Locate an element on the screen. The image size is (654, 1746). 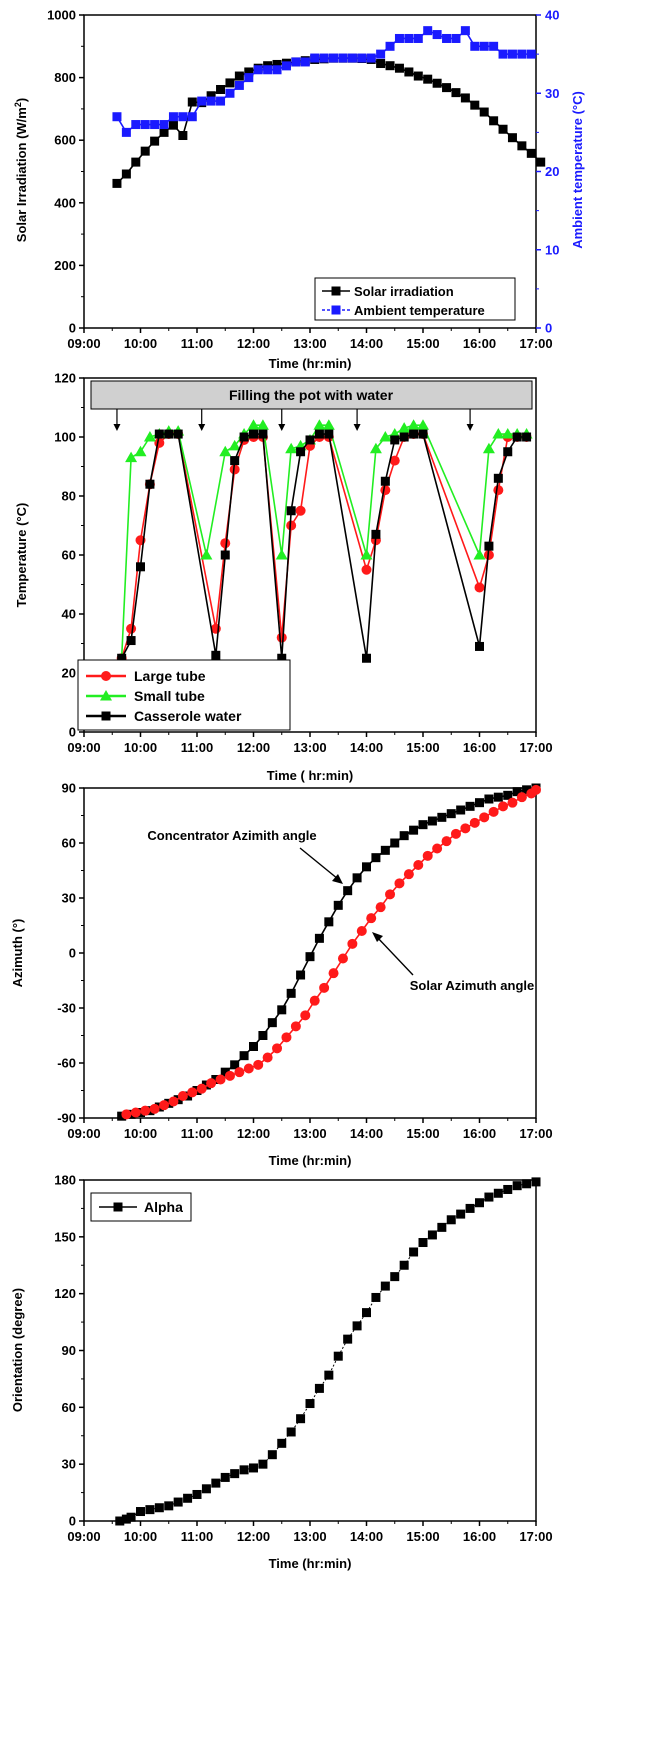
y-tick-label: 40 is located at coordinates (69, 614).